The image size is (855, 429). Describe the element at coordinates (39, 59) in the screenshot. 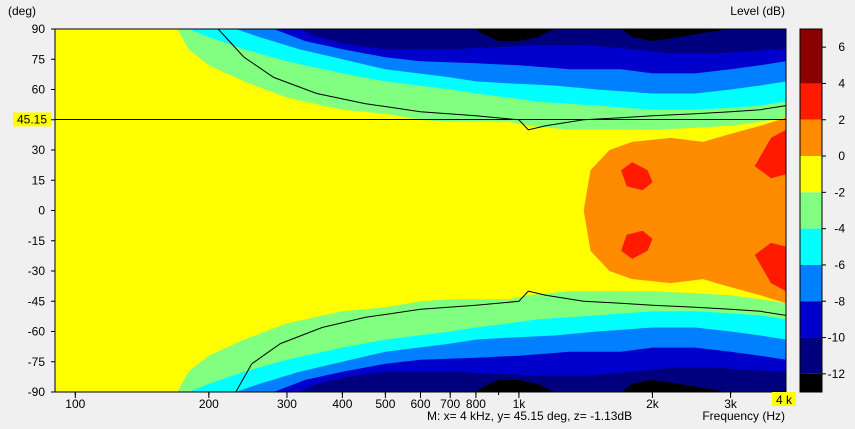

I see `y-tick-label: 75` at that location.